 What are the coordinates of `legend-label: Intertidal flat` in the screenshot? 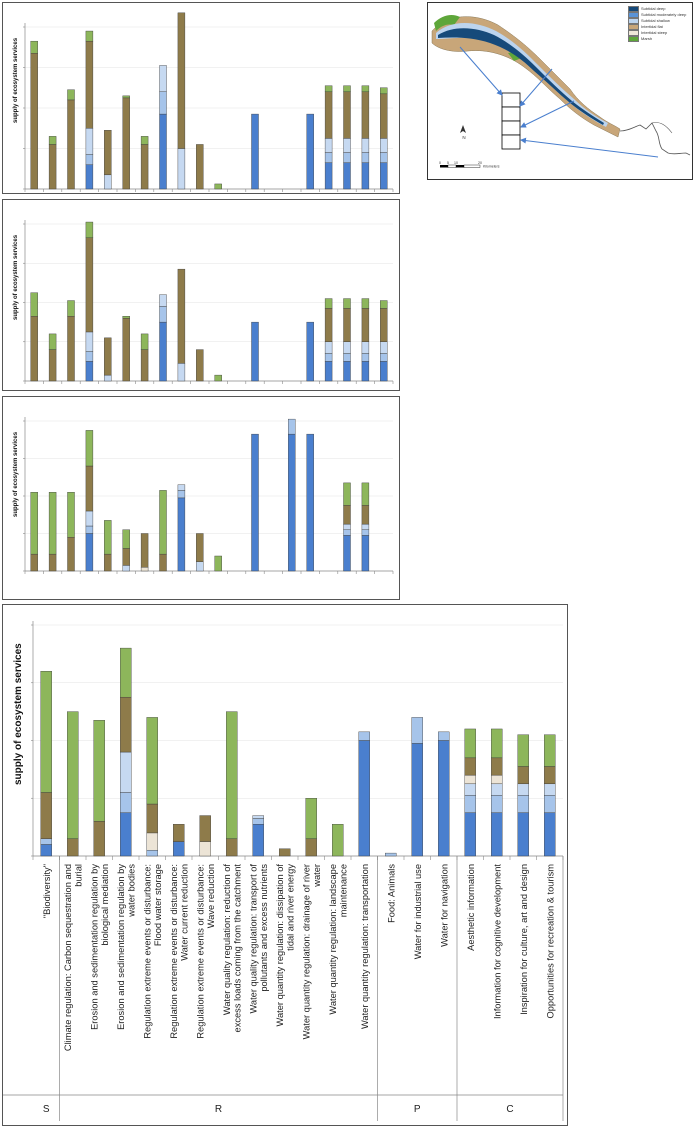 It's located at (652, 26).